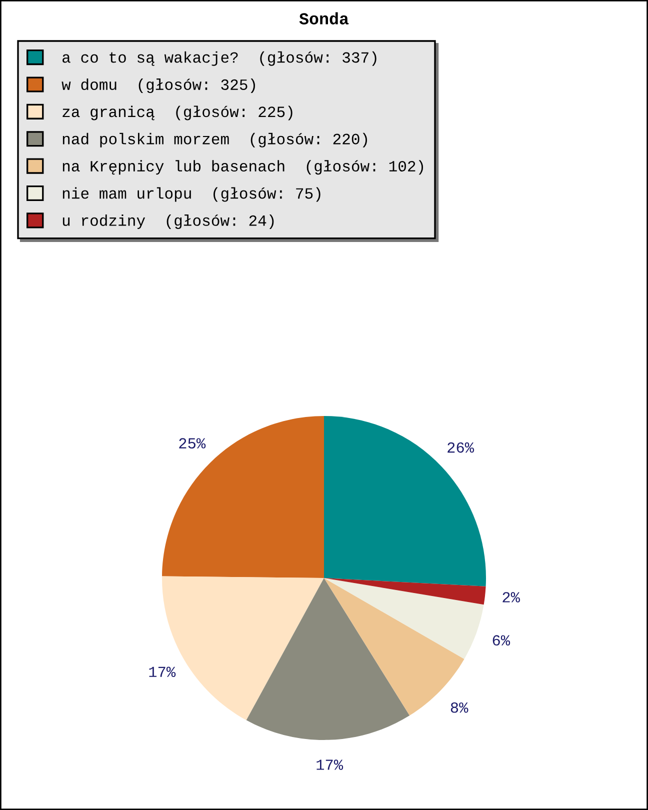 Image resolution: width=648 pixels, height=810 pixels. What do you see at coordinates (177, 113) in the screenshot?
I see `legend-label: za granicą (głosów: 225)` at bounding box center [177, 113].